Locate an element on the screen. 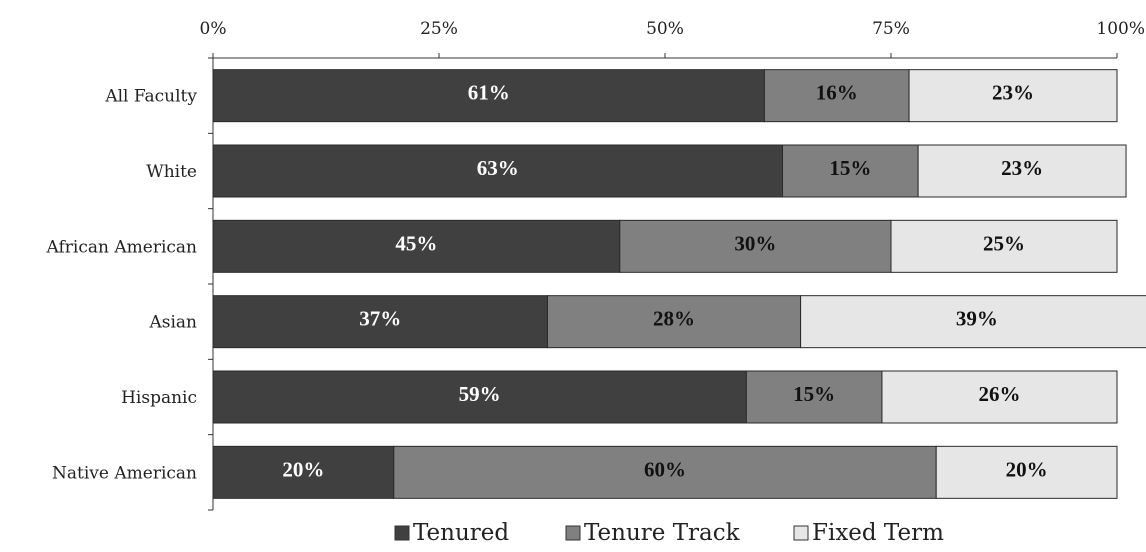  x-tick-label: 100% is located at coordinates (1120, 29).